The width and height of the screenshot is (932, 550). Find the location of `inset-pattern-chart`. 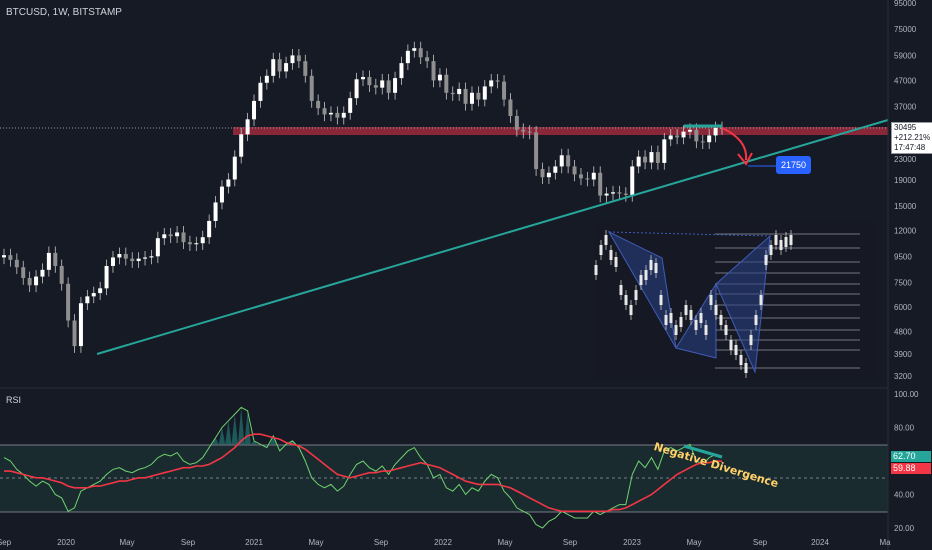

inset-pattern-chart is located at coordinates (736, 299).